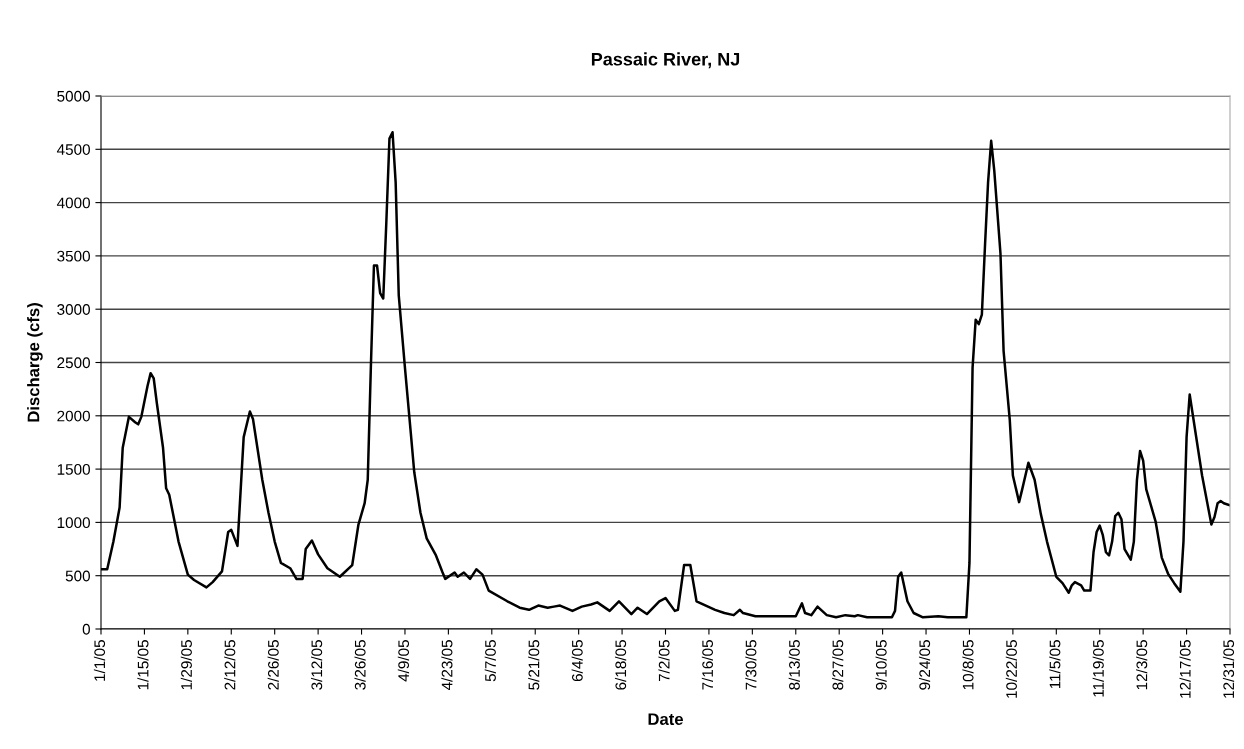  Describe the element at coordinates (73, 96) in the screenshot. I see `y-tick-label: 5000` at that location.